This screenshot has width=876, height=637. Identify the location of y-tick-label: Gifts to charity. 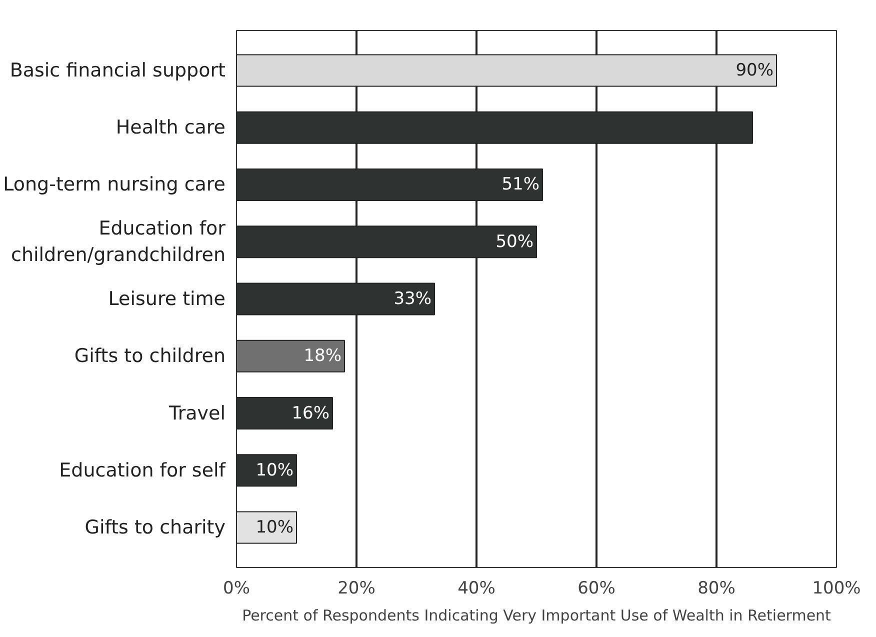
(155, 527).